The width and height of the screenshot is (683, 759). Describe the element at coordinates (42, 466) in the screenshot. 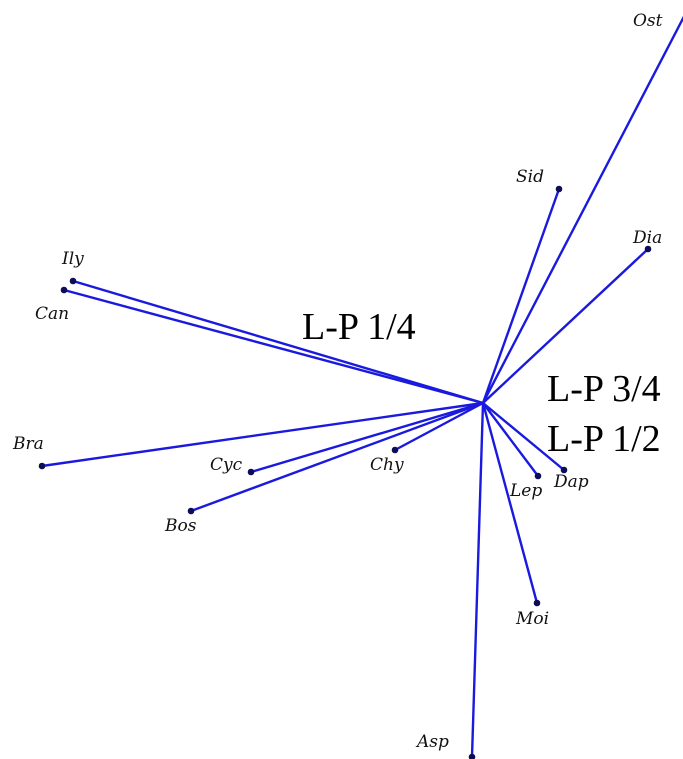

I see `tip-node-bra` at that location.